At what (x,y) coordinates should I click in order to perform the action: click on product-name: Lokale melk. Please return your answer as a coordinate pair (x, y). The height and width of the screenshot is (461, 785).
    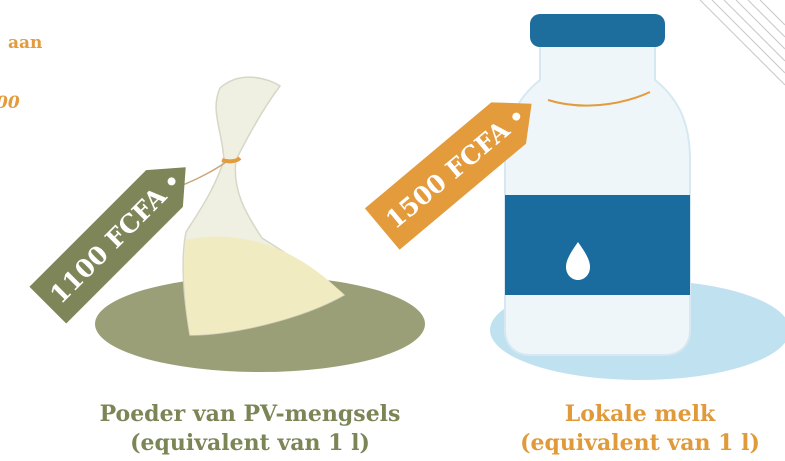
    Looking at the image, I should click on (640, 414).